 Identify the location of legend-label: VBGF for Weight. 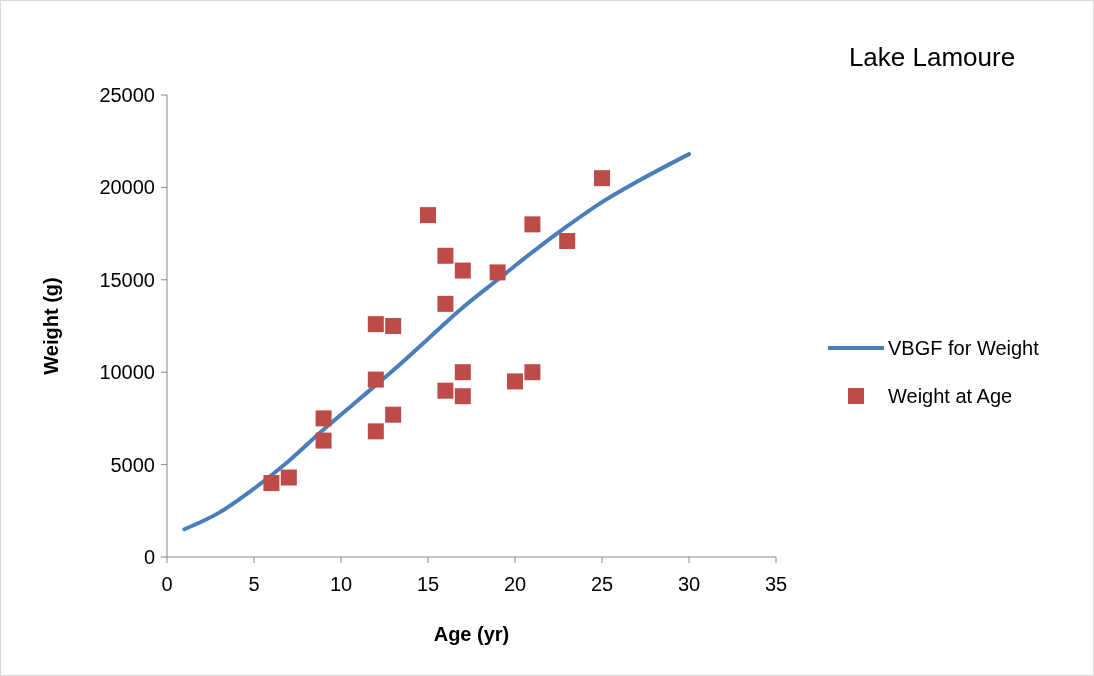
(964, 348).